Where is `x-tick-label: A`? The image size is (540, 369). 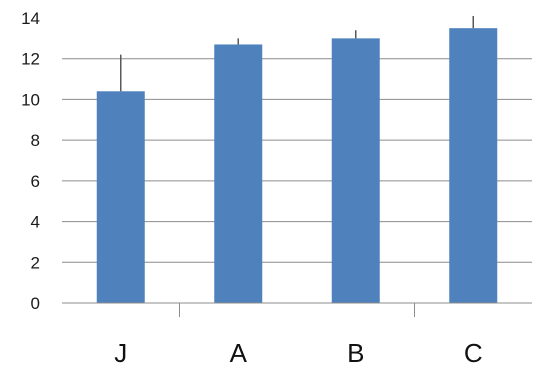 x-tick-label: A is located at coordinates (239, 353).